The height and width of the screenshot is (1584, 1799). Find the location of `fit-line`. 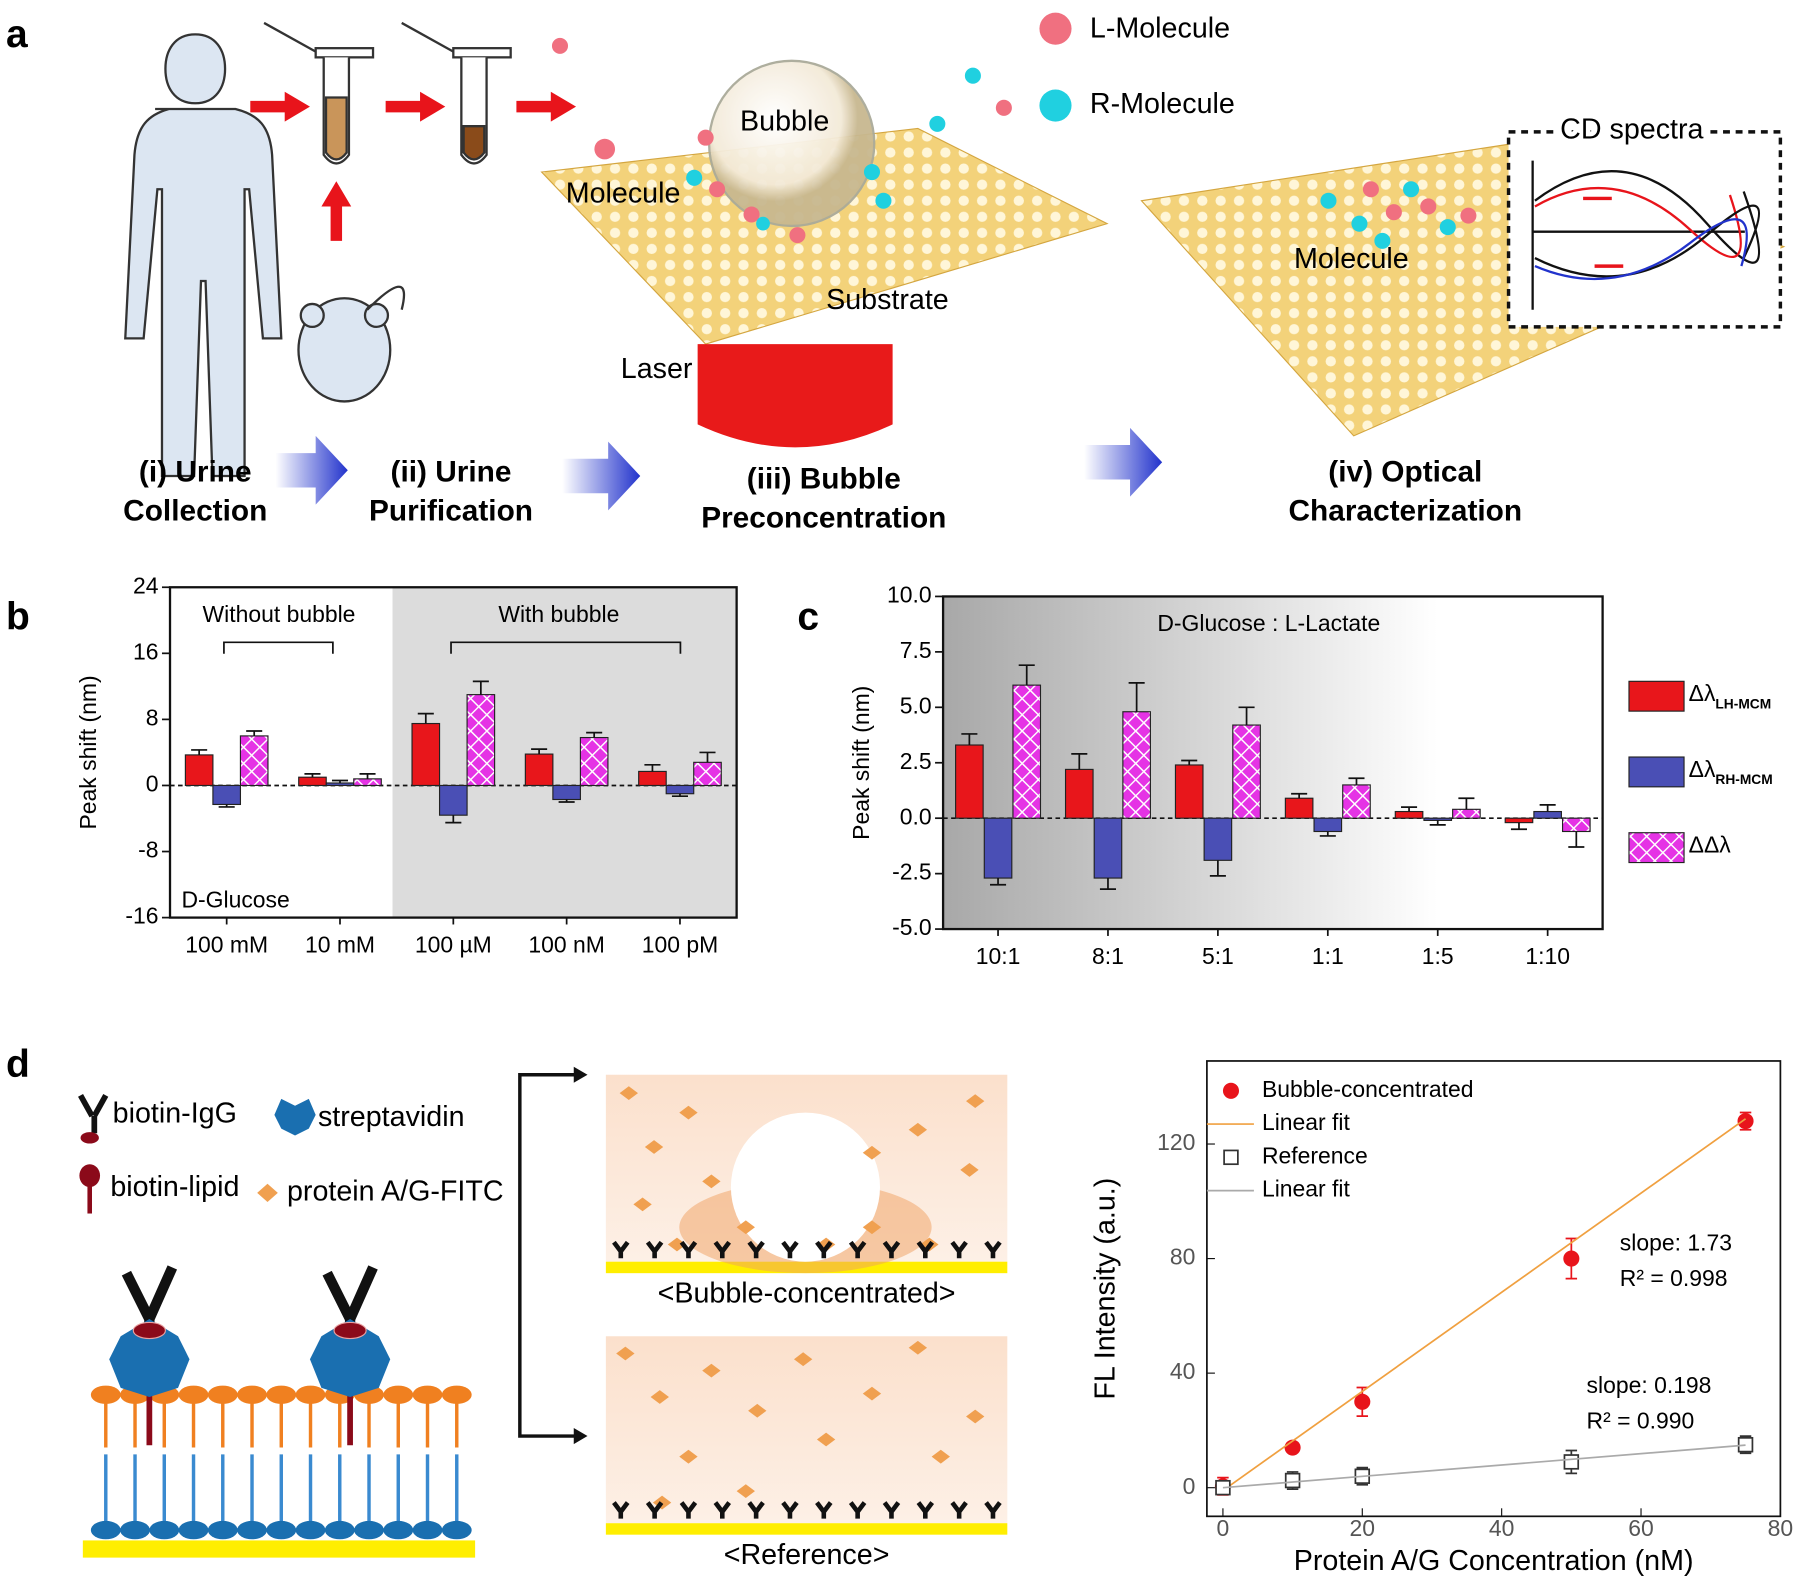

fit-line is located at coordinates (1484, 1305).